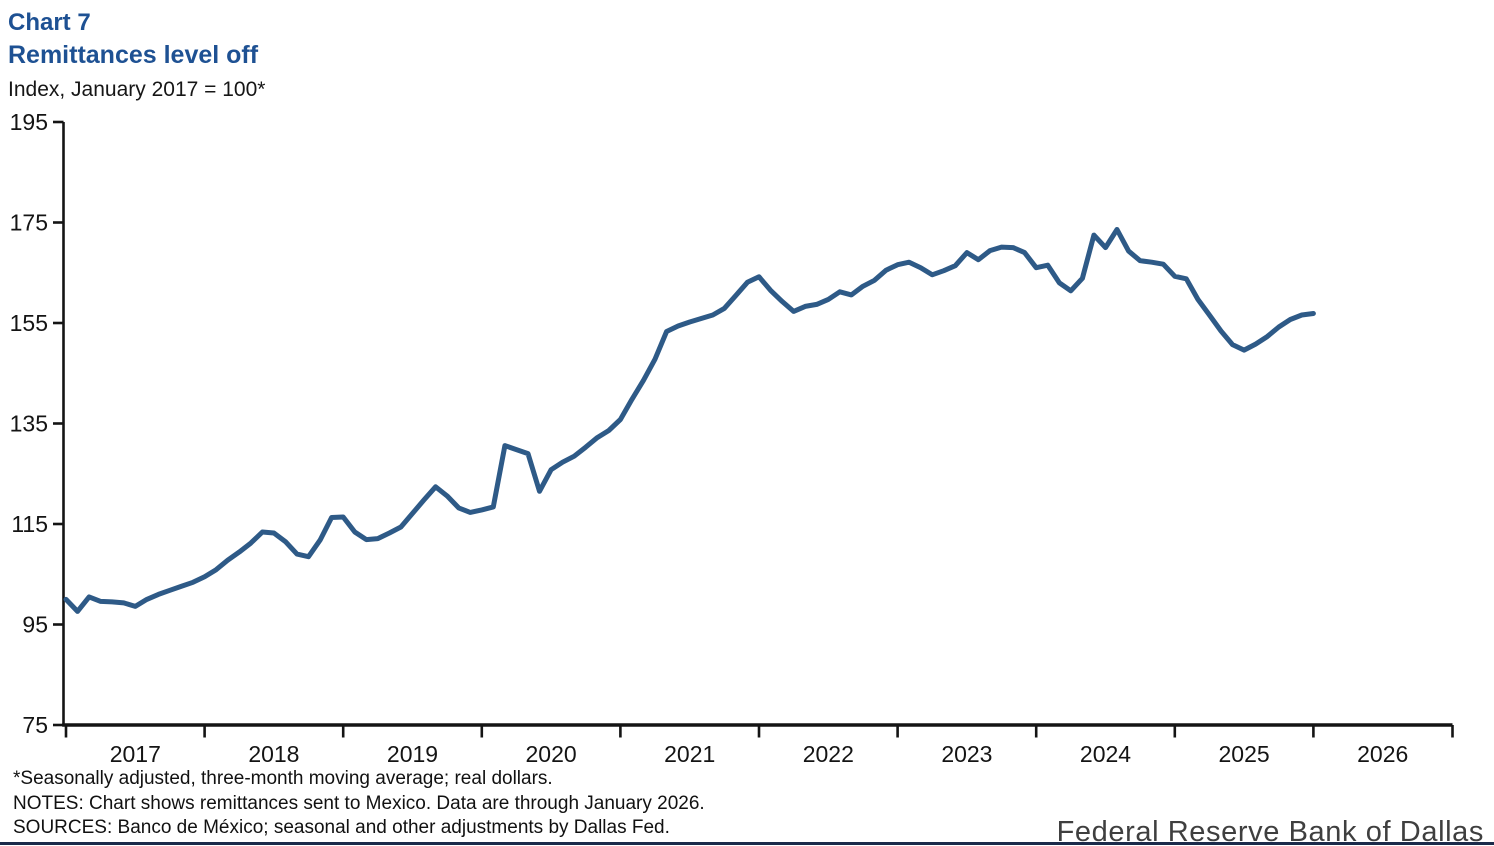 The height and width of the screenshot is (846, 1494). Describe the element at coordinates (966, 754) in the screenshot. I see `x-year-label: 2023` at that location.